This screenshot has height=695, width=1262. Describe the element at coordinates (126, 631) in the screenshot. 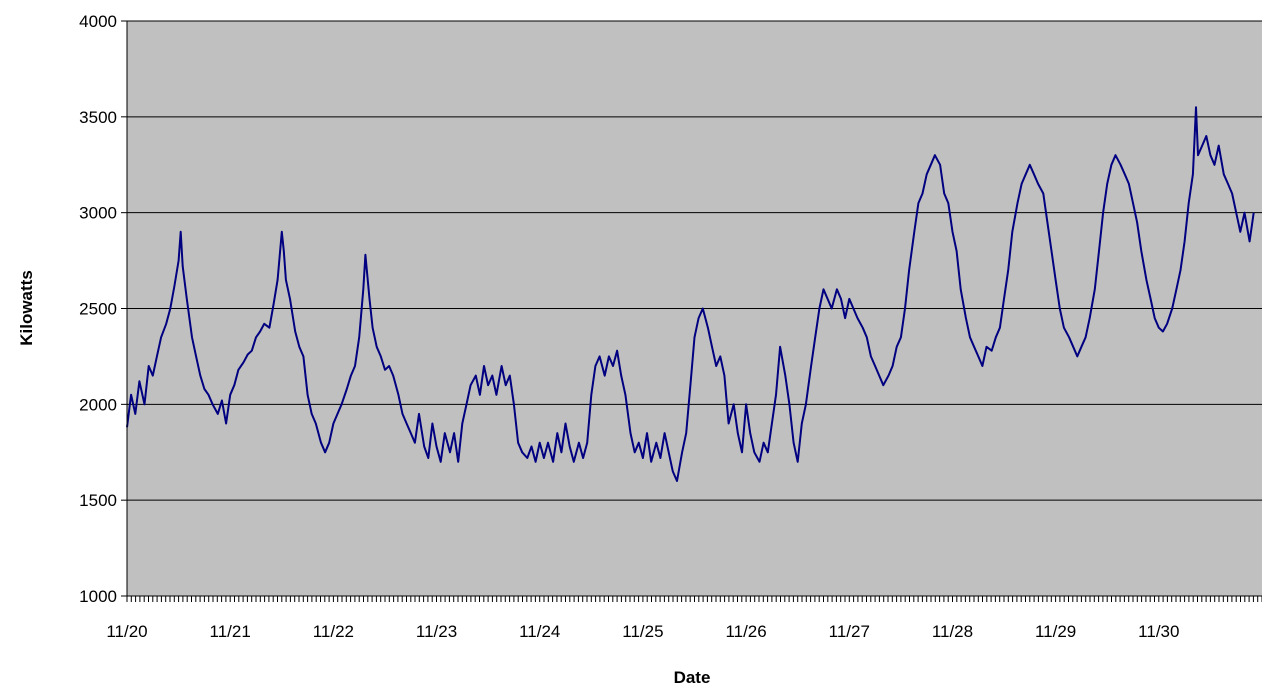

I see `x-tick-label-11-20: 11/20` at that location.